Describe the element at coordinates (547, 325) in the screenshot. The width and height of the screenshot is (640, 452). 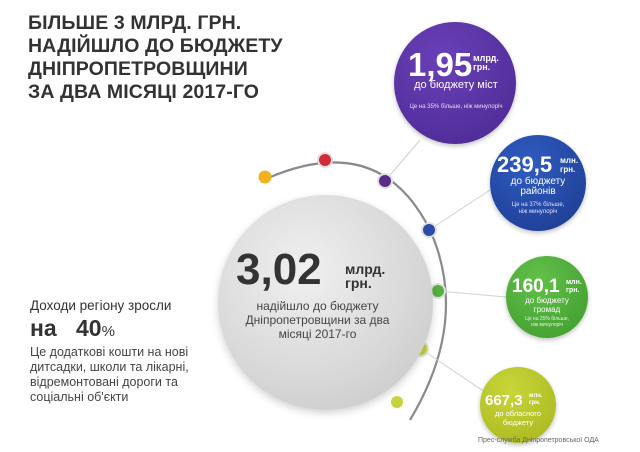
I see `bubble-communities-note-2: ніж минулоріч` at that location.